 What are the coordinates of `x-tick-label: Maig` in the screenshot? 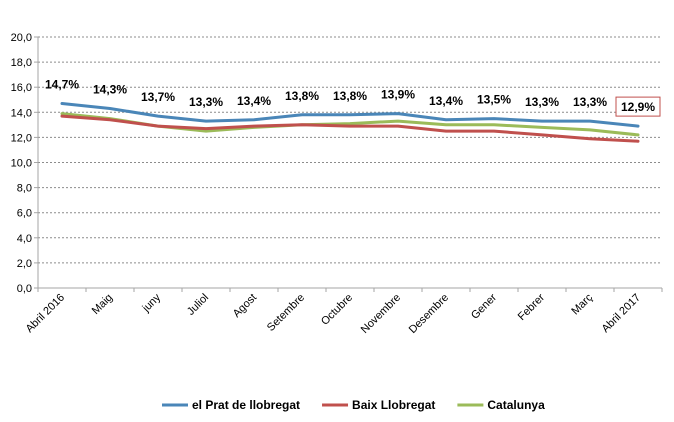 It's located at (102, 304).